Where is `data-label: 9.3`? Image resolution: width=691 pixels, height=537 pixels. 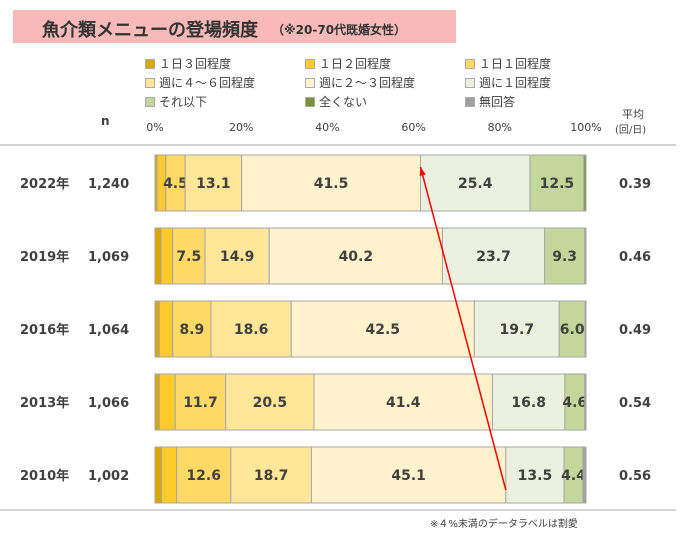
data-label: 9.3 is located at coordinates (564, 257).